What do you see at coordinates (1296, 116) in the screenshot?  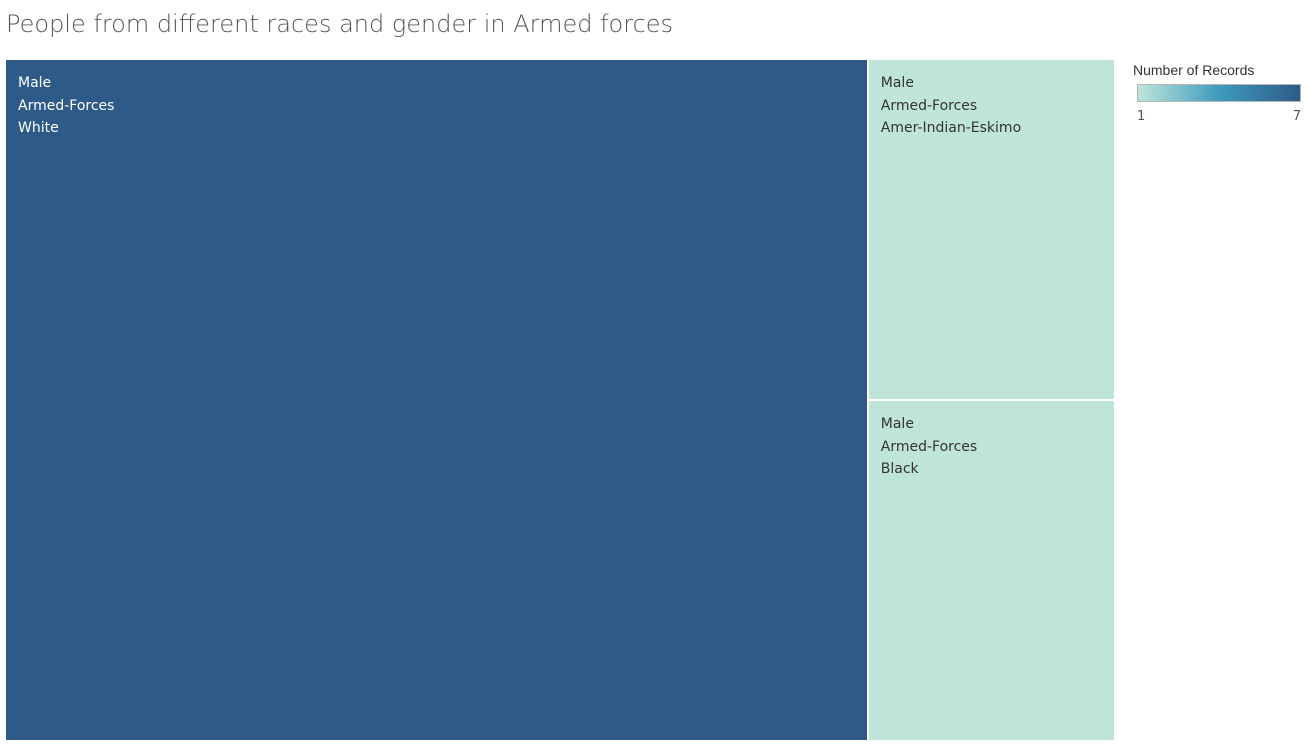 I see `legend-max-label: 7` at bounding box center [1296, 116].